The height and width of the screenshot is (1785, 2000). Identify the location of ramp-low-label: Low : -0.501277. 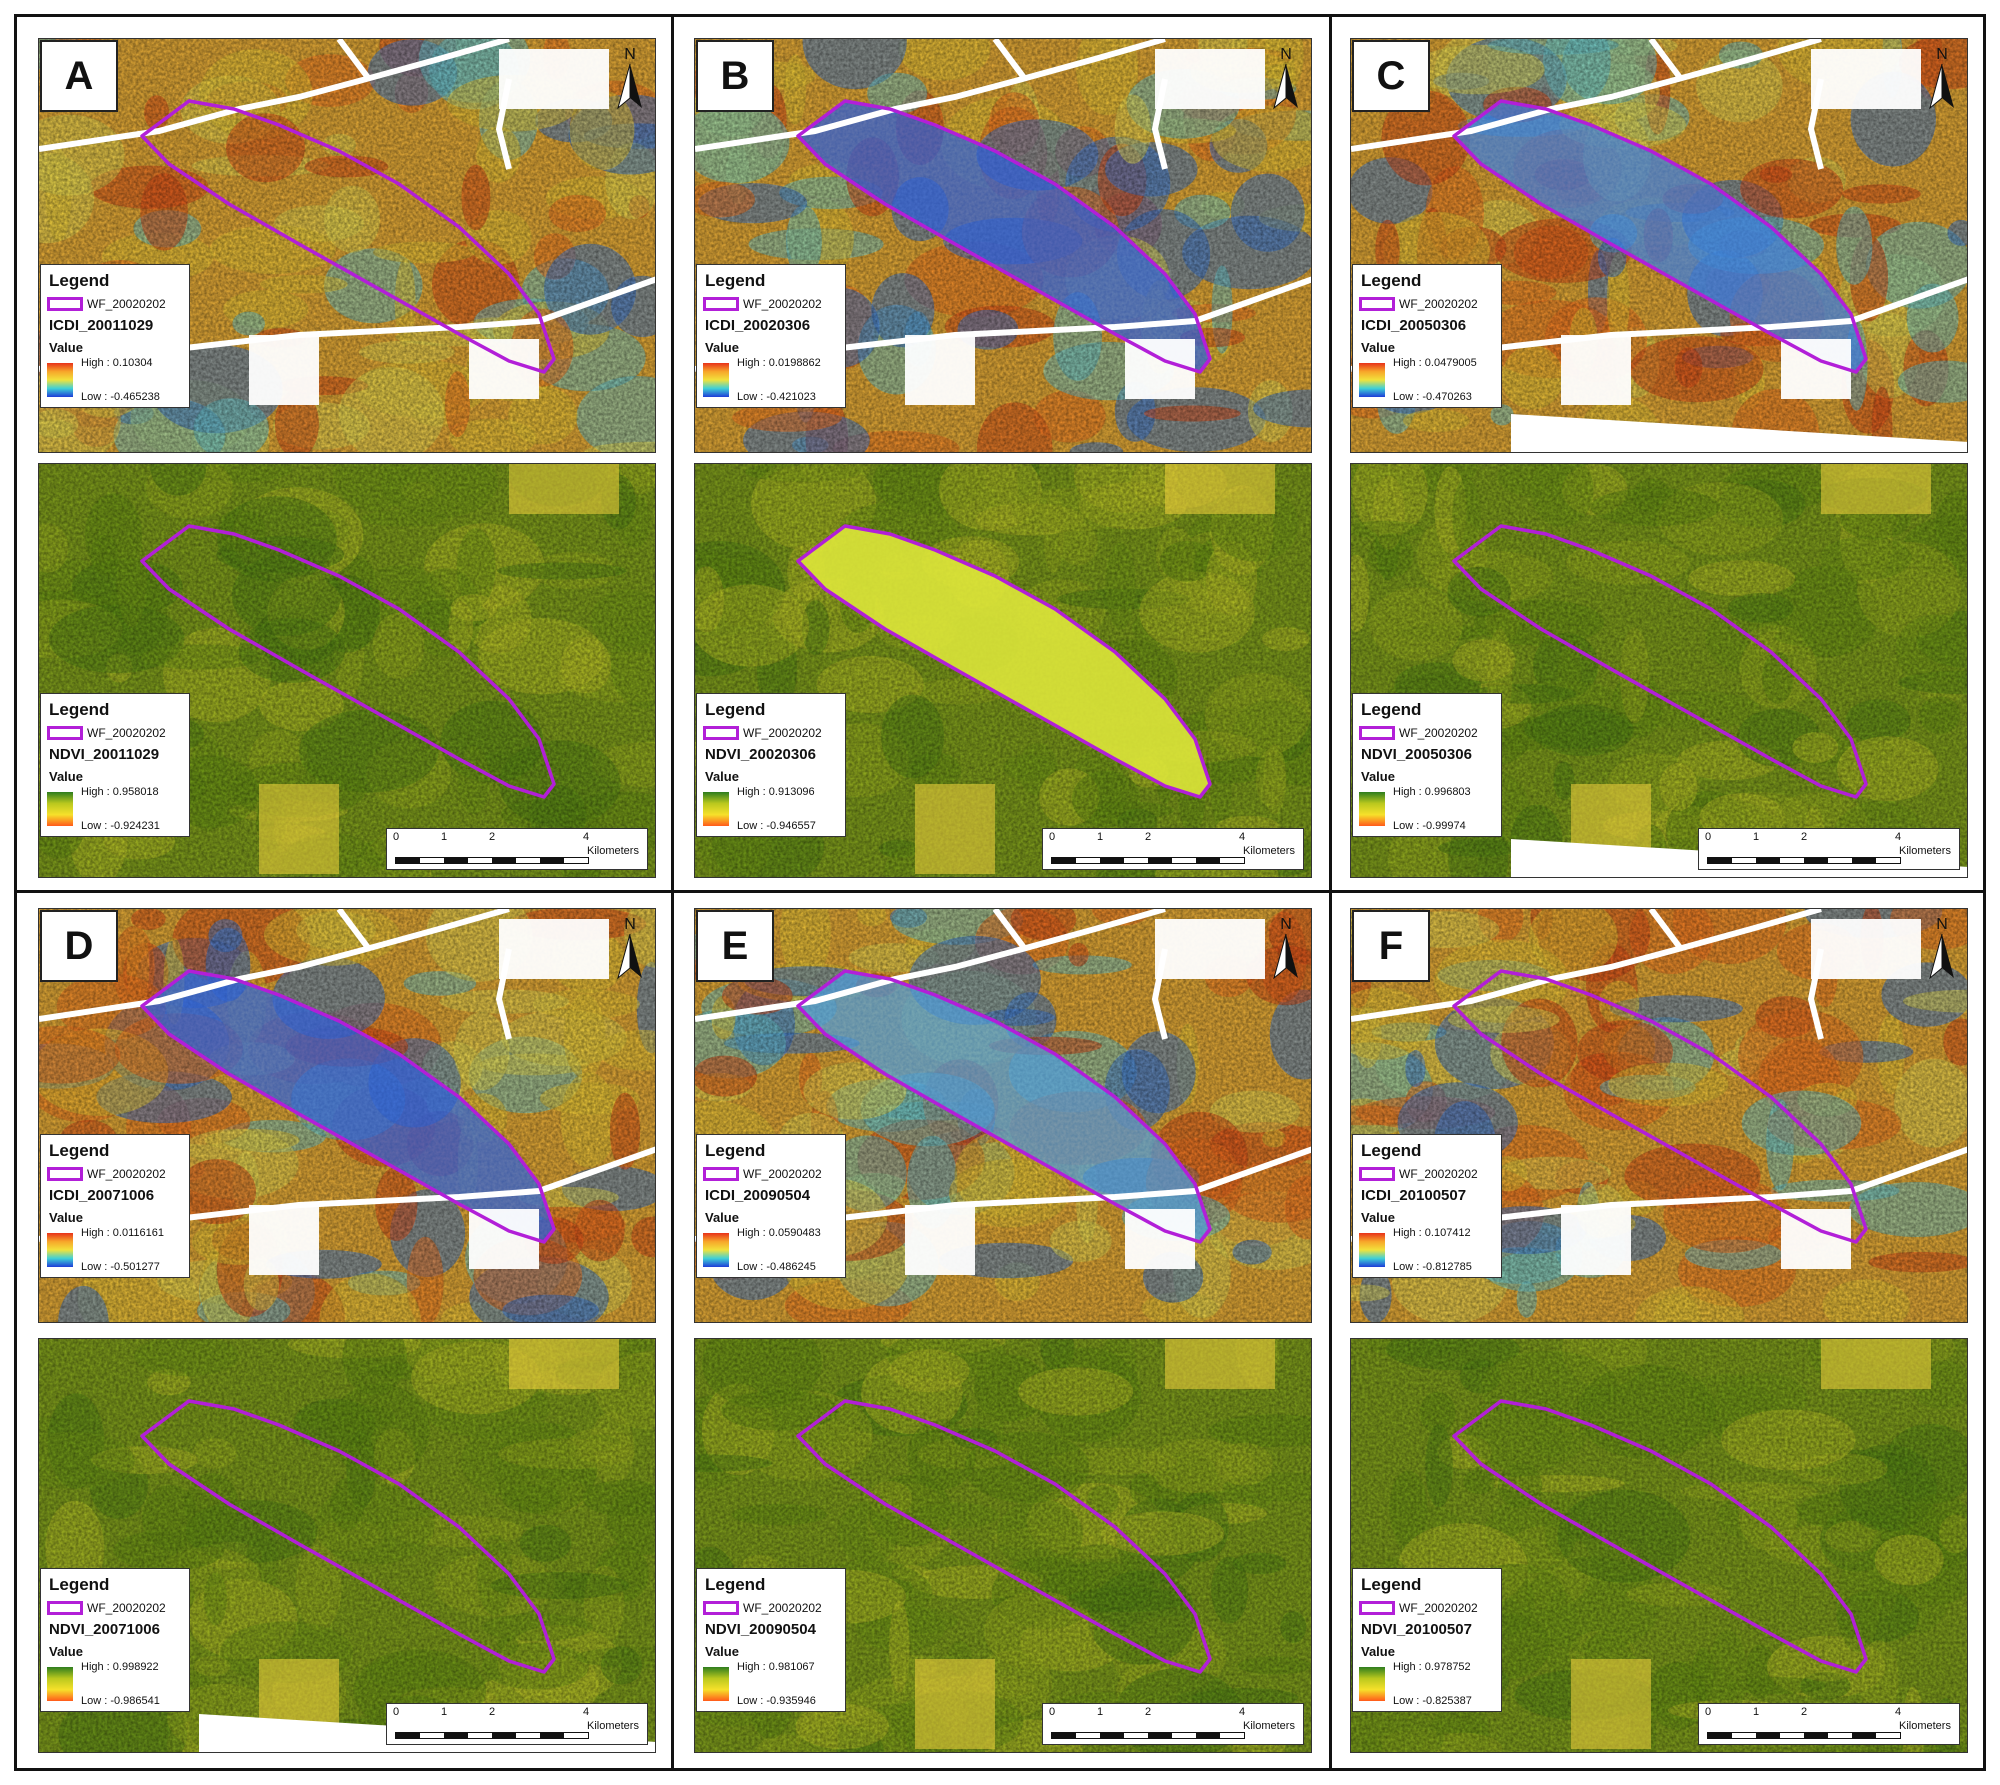
(120, 1267).